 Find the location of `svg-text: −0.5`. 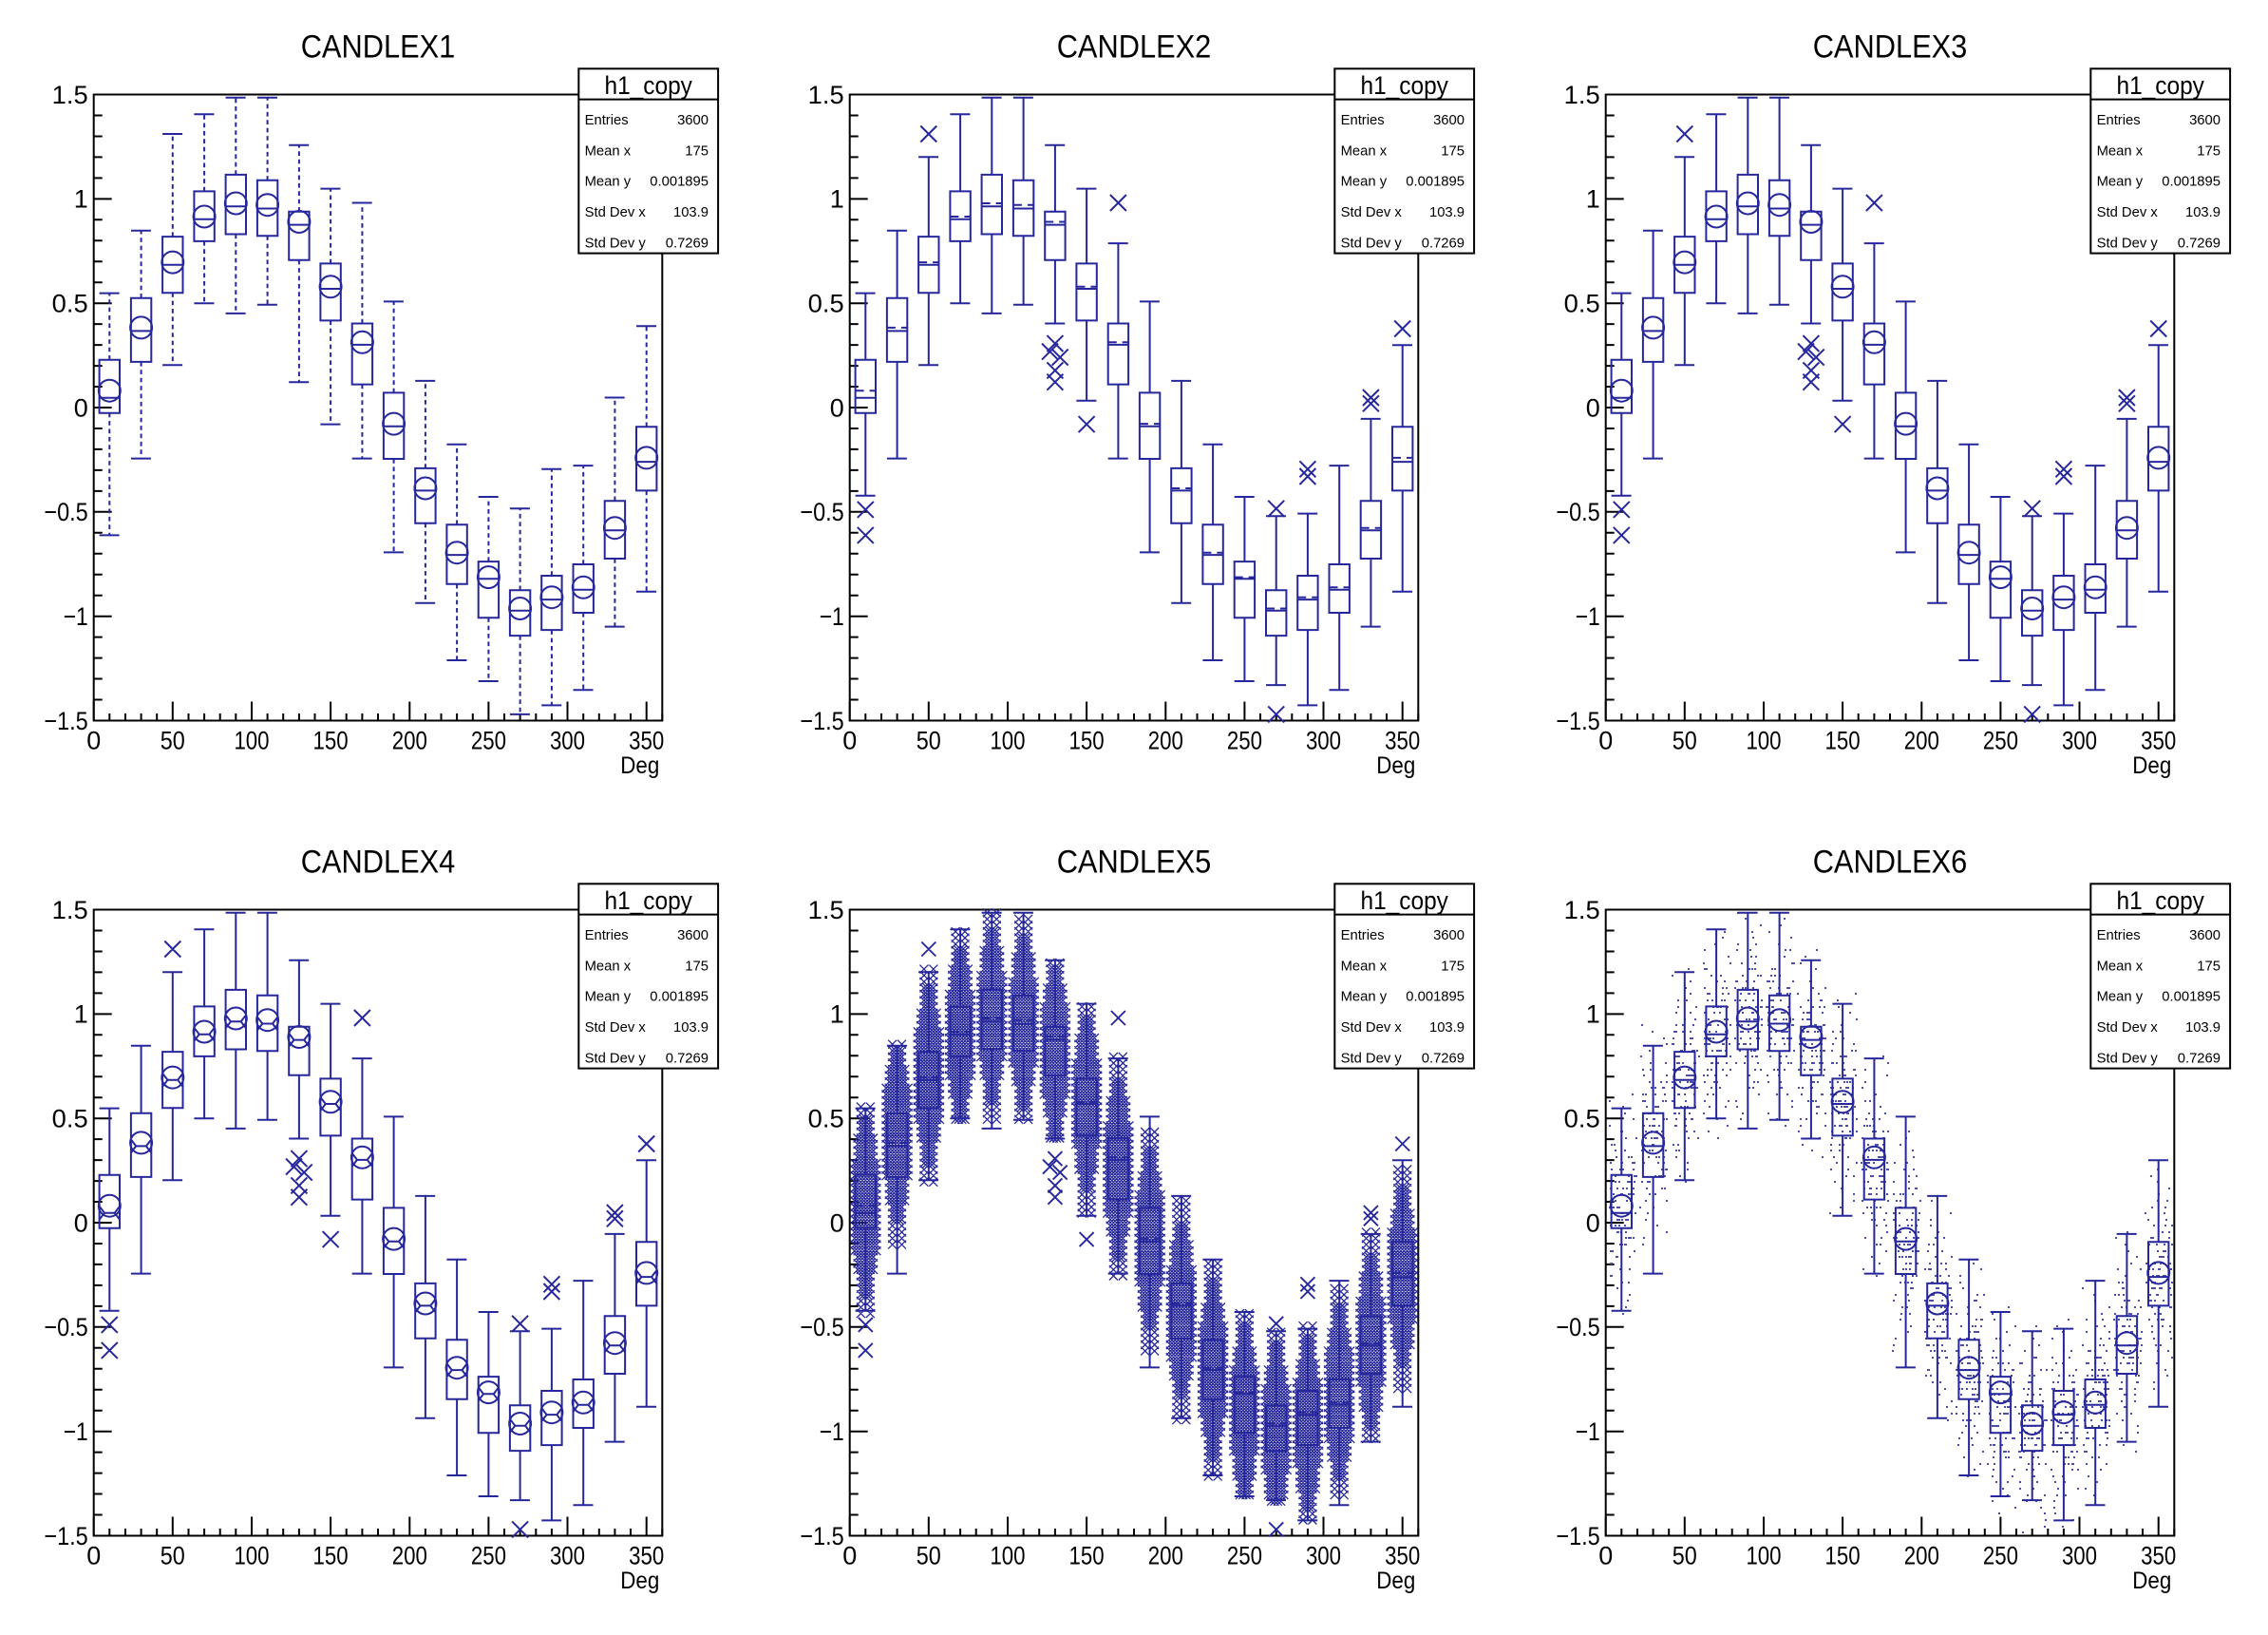

svg-text: −0.5 is located at coordinates (65, 1327).